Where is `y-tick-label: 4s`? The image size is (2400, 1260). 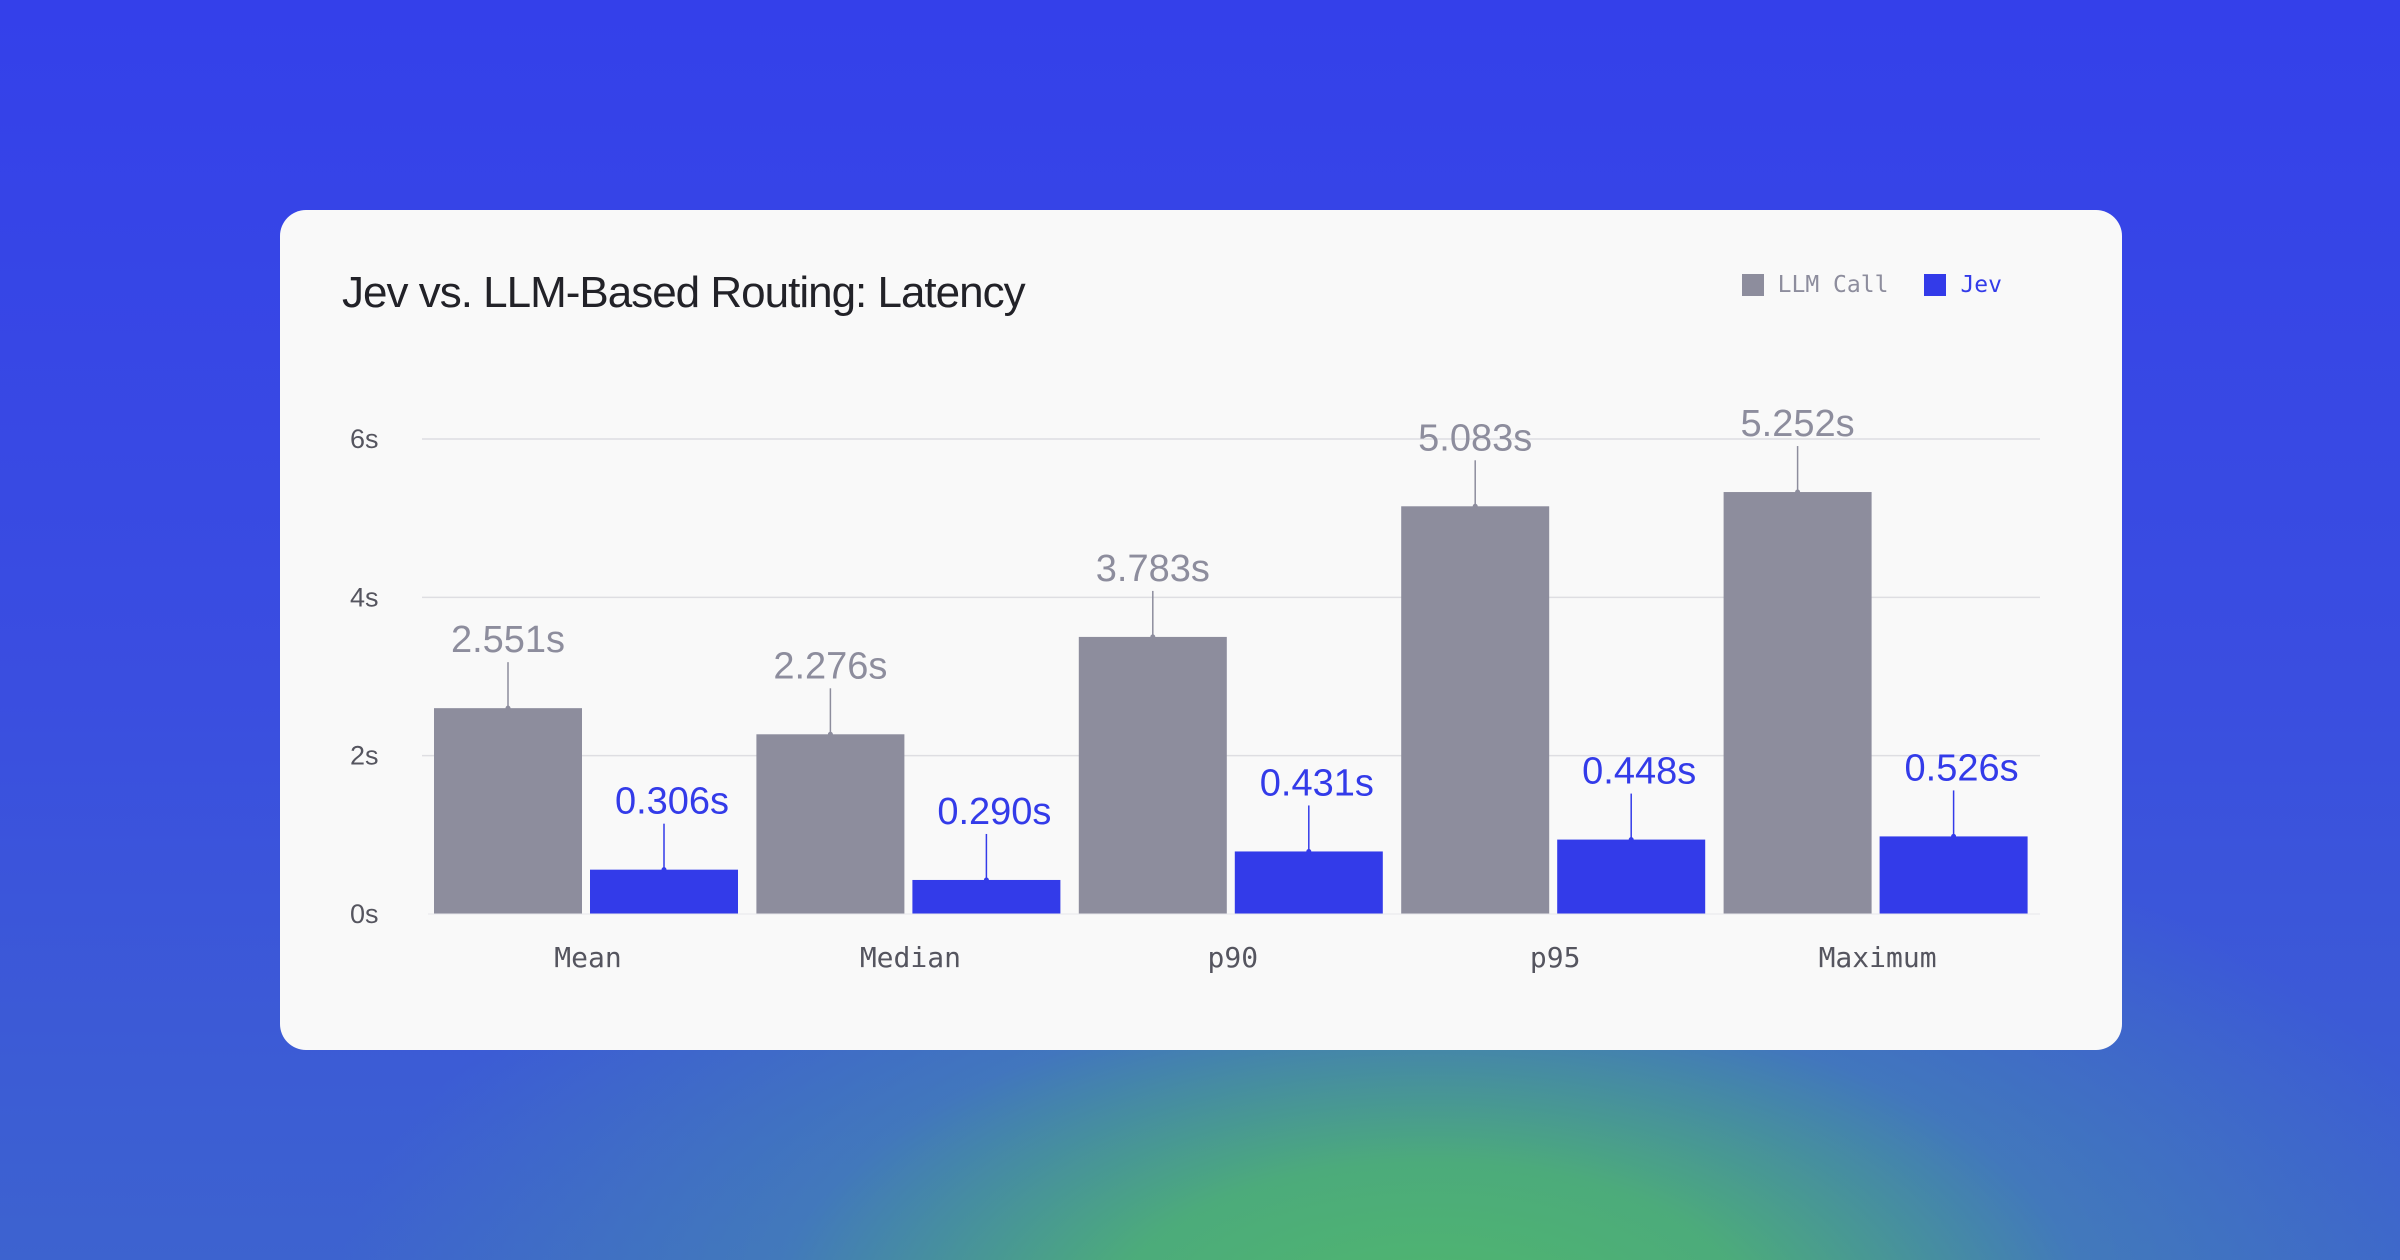
y-tick-label: 4s is located at coordinates (364, 597).